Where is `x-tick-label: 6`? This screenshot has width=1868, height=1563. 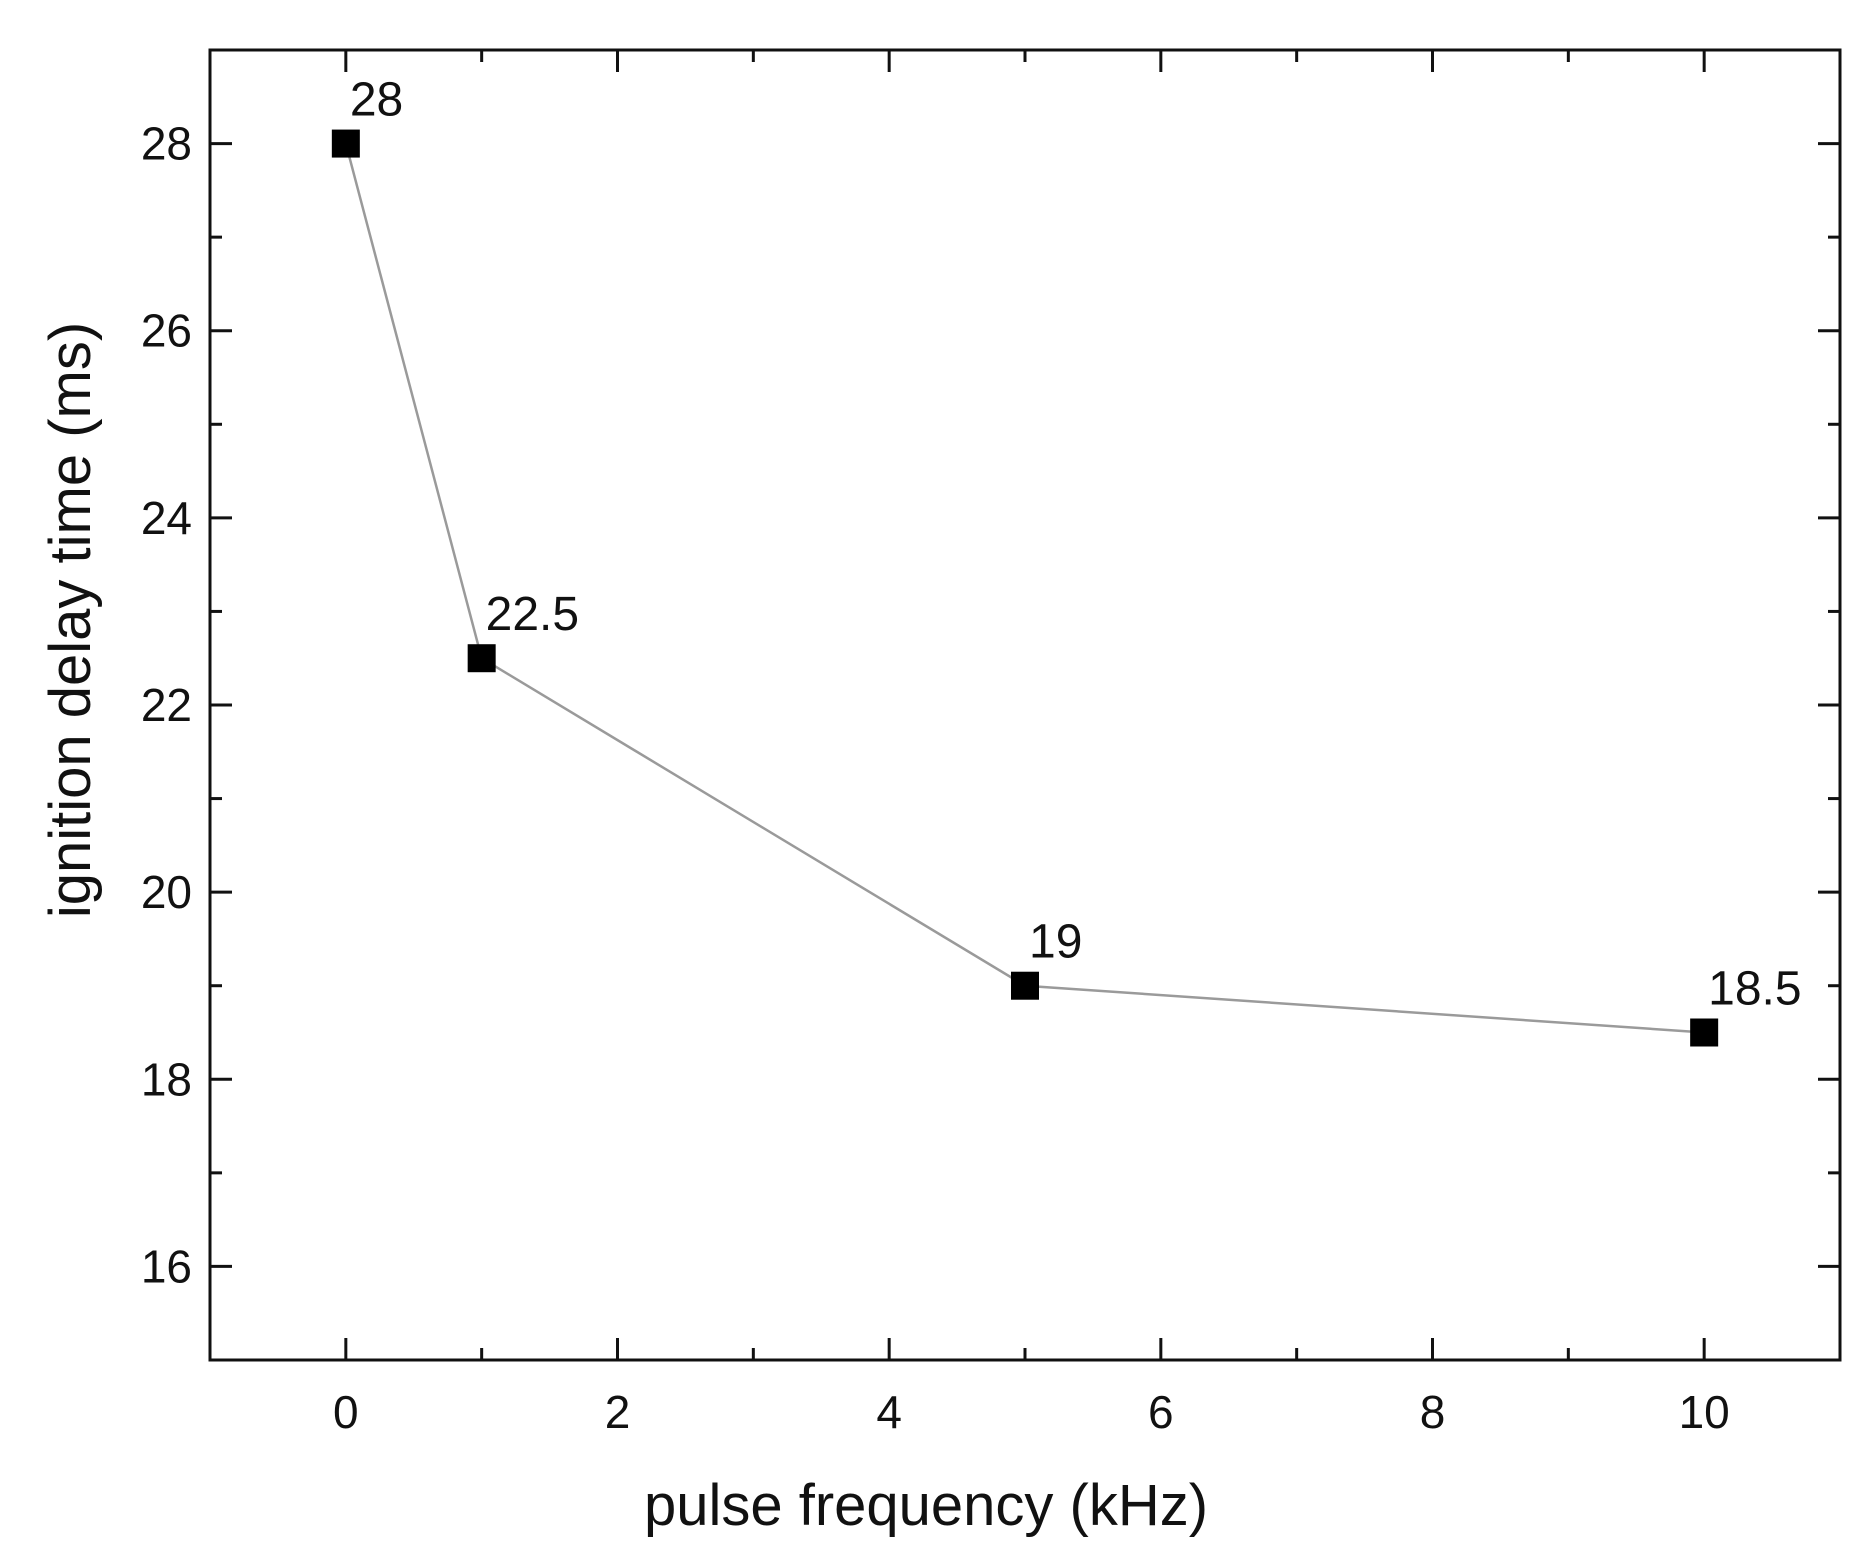
x-tick-label: 6 is located at coordinates (1161, 1412).